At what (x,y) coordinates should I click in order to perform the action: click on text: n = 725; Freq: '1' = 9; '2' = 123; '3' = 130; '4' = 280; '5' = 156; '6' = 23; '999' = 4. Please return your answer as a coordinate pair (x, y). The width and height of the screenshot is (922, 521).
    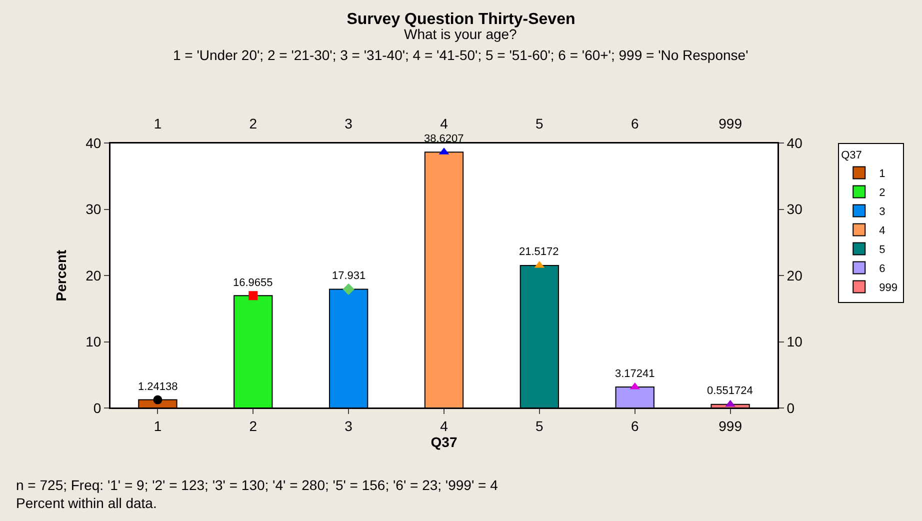
    Looking at the image, I should click on (257, 485).